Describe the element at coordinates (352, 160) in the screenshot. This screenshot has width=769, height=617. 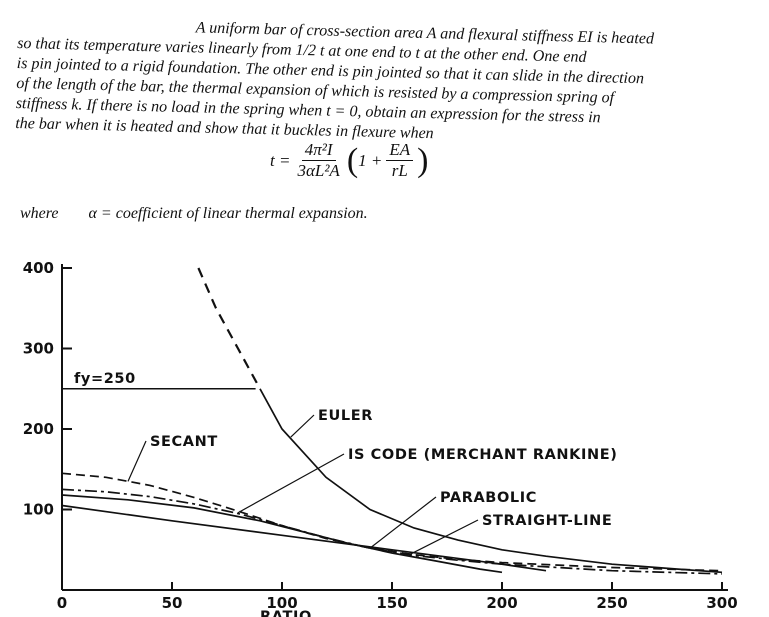
I see `formula-open-paren: (` at that location.